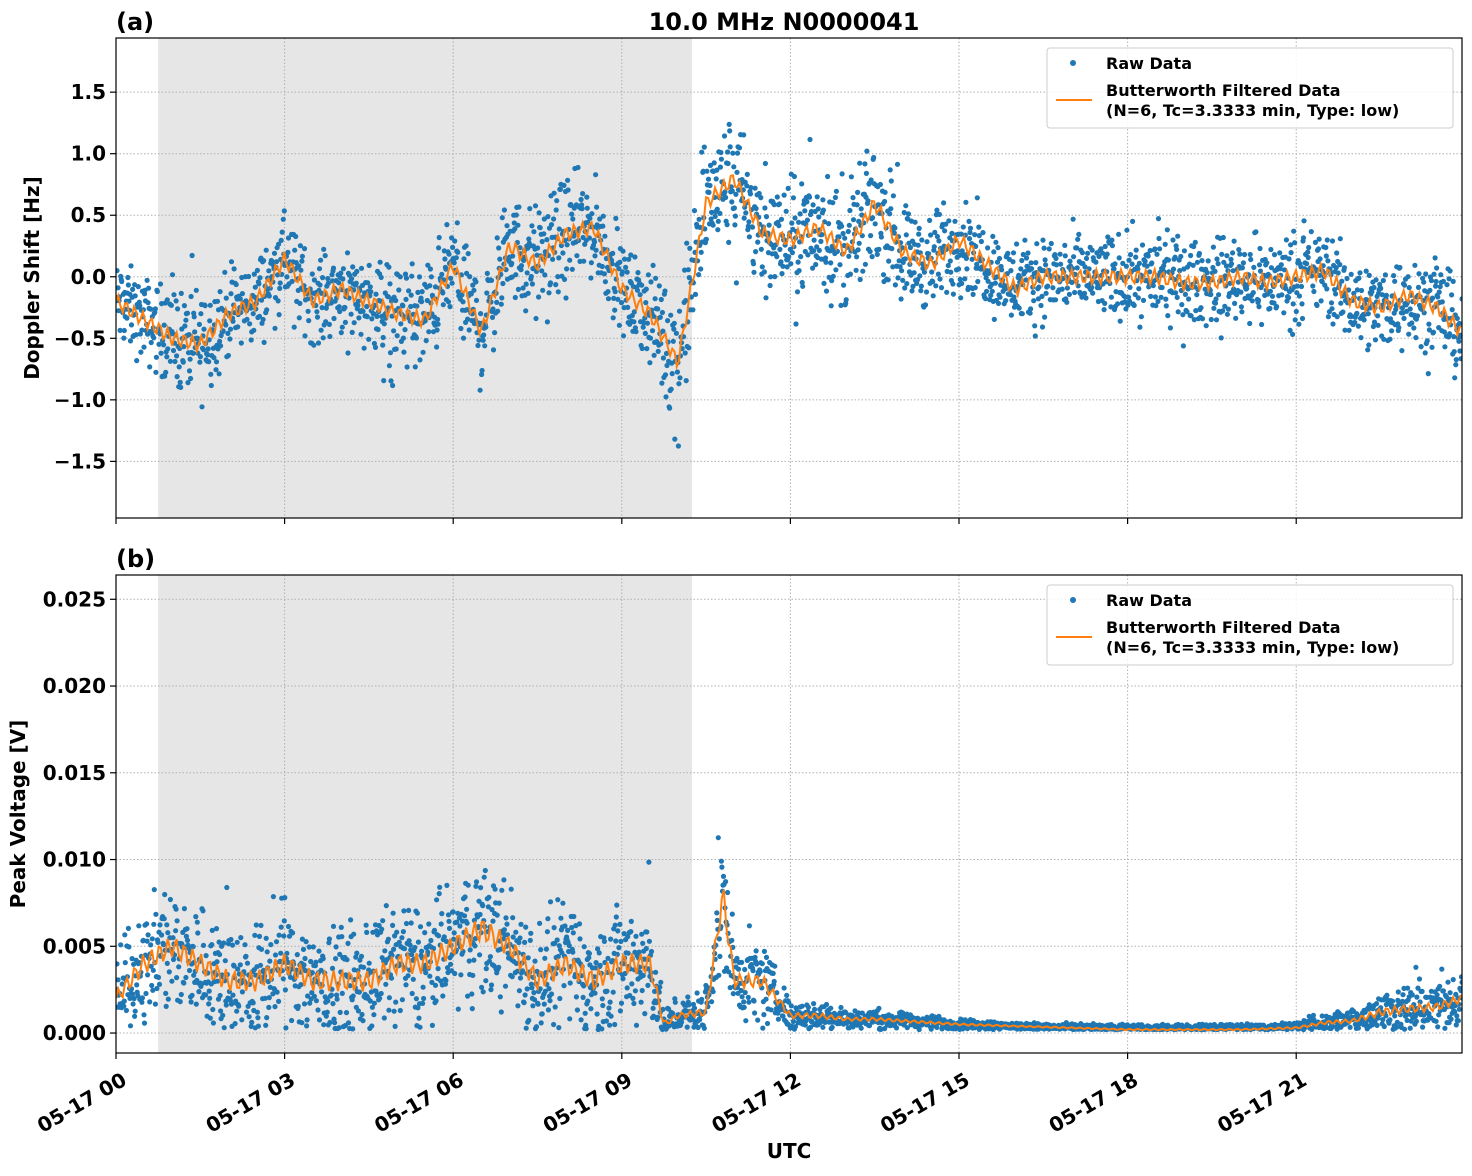  Describe the element at coordinates (88, 92) in the screenshot. I see `y-tick-label: 1.5` at that location.